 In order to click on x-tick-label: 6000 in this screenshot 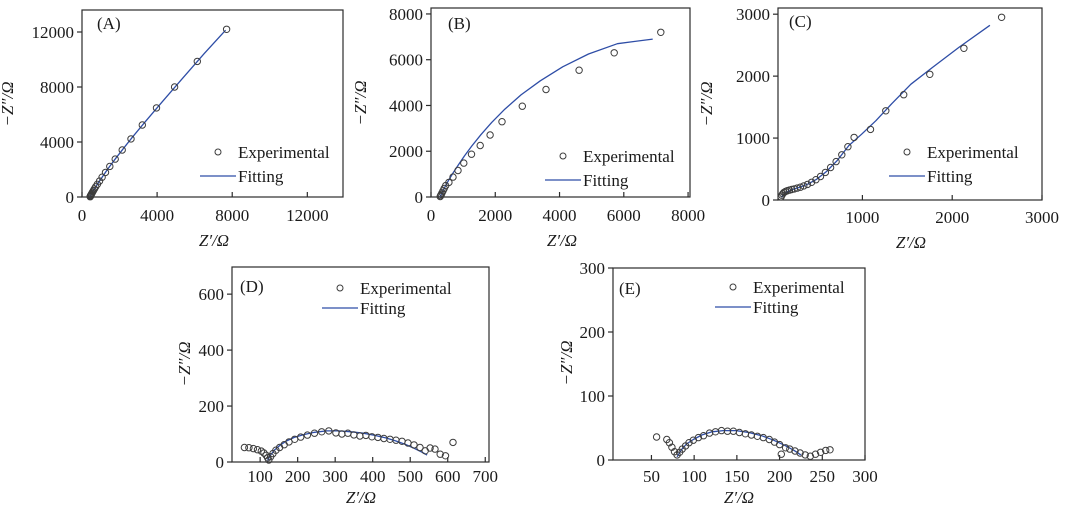, I will do `click(624, 215)`.